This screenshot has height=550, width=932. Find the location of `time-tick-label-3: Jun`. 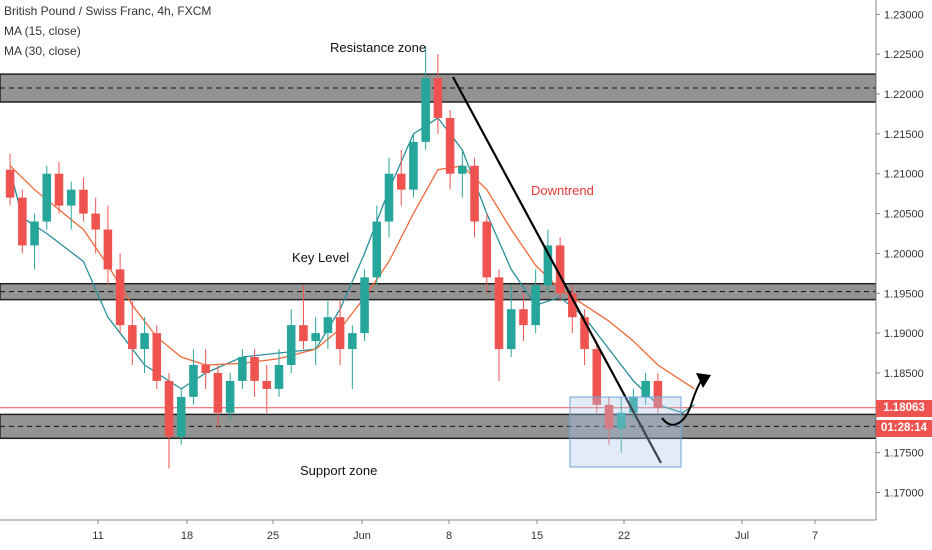

time-tick-label-3: Jun is located at coordinates (362, 536).